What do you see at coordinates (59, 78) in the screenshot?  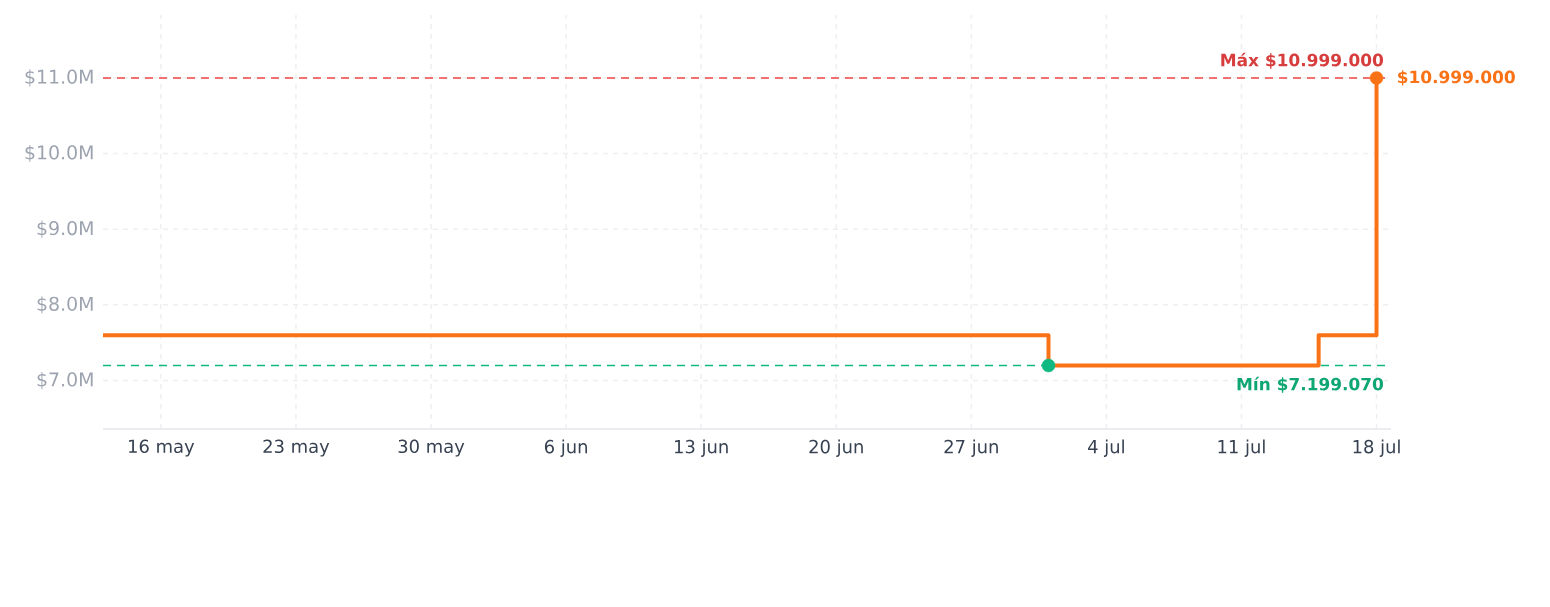 I see `y-tick-label: $11.0M` at bounding box center [59, 78].